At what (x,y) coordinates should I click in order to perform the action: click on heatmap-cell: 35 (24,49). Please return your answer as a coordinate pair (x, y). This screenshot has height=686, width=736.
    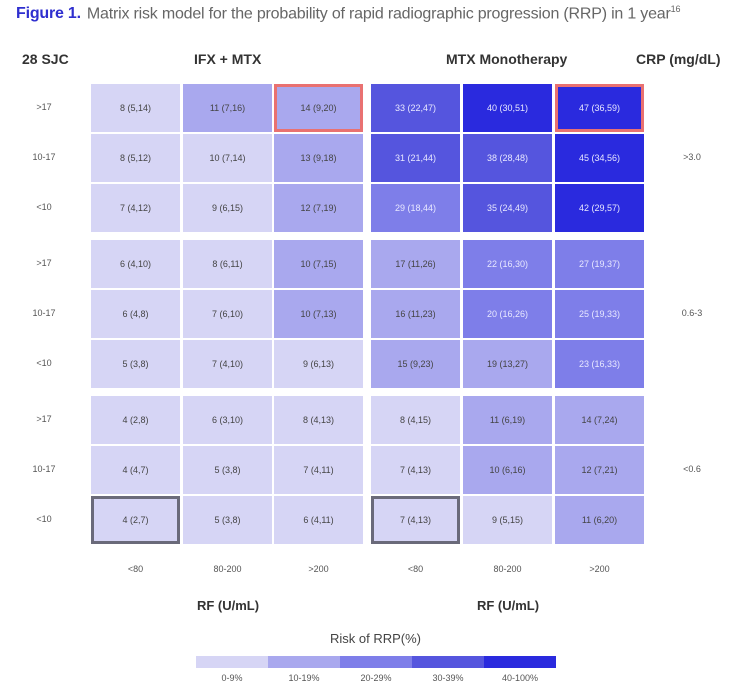
    Looking at the image, I should click on (507, 208).